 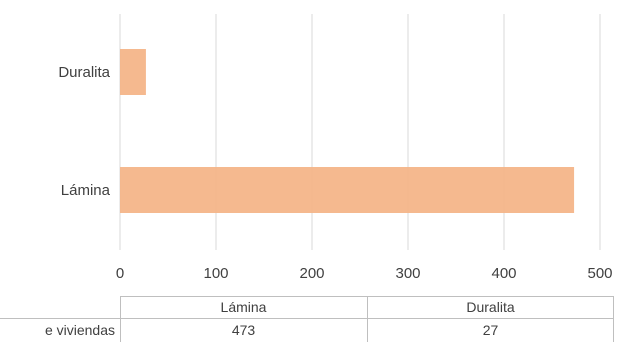 What do you see at coordinates (503, 273) in the screenshot?
I see `x-tick-label: 400` at bounding box center [503, 273].